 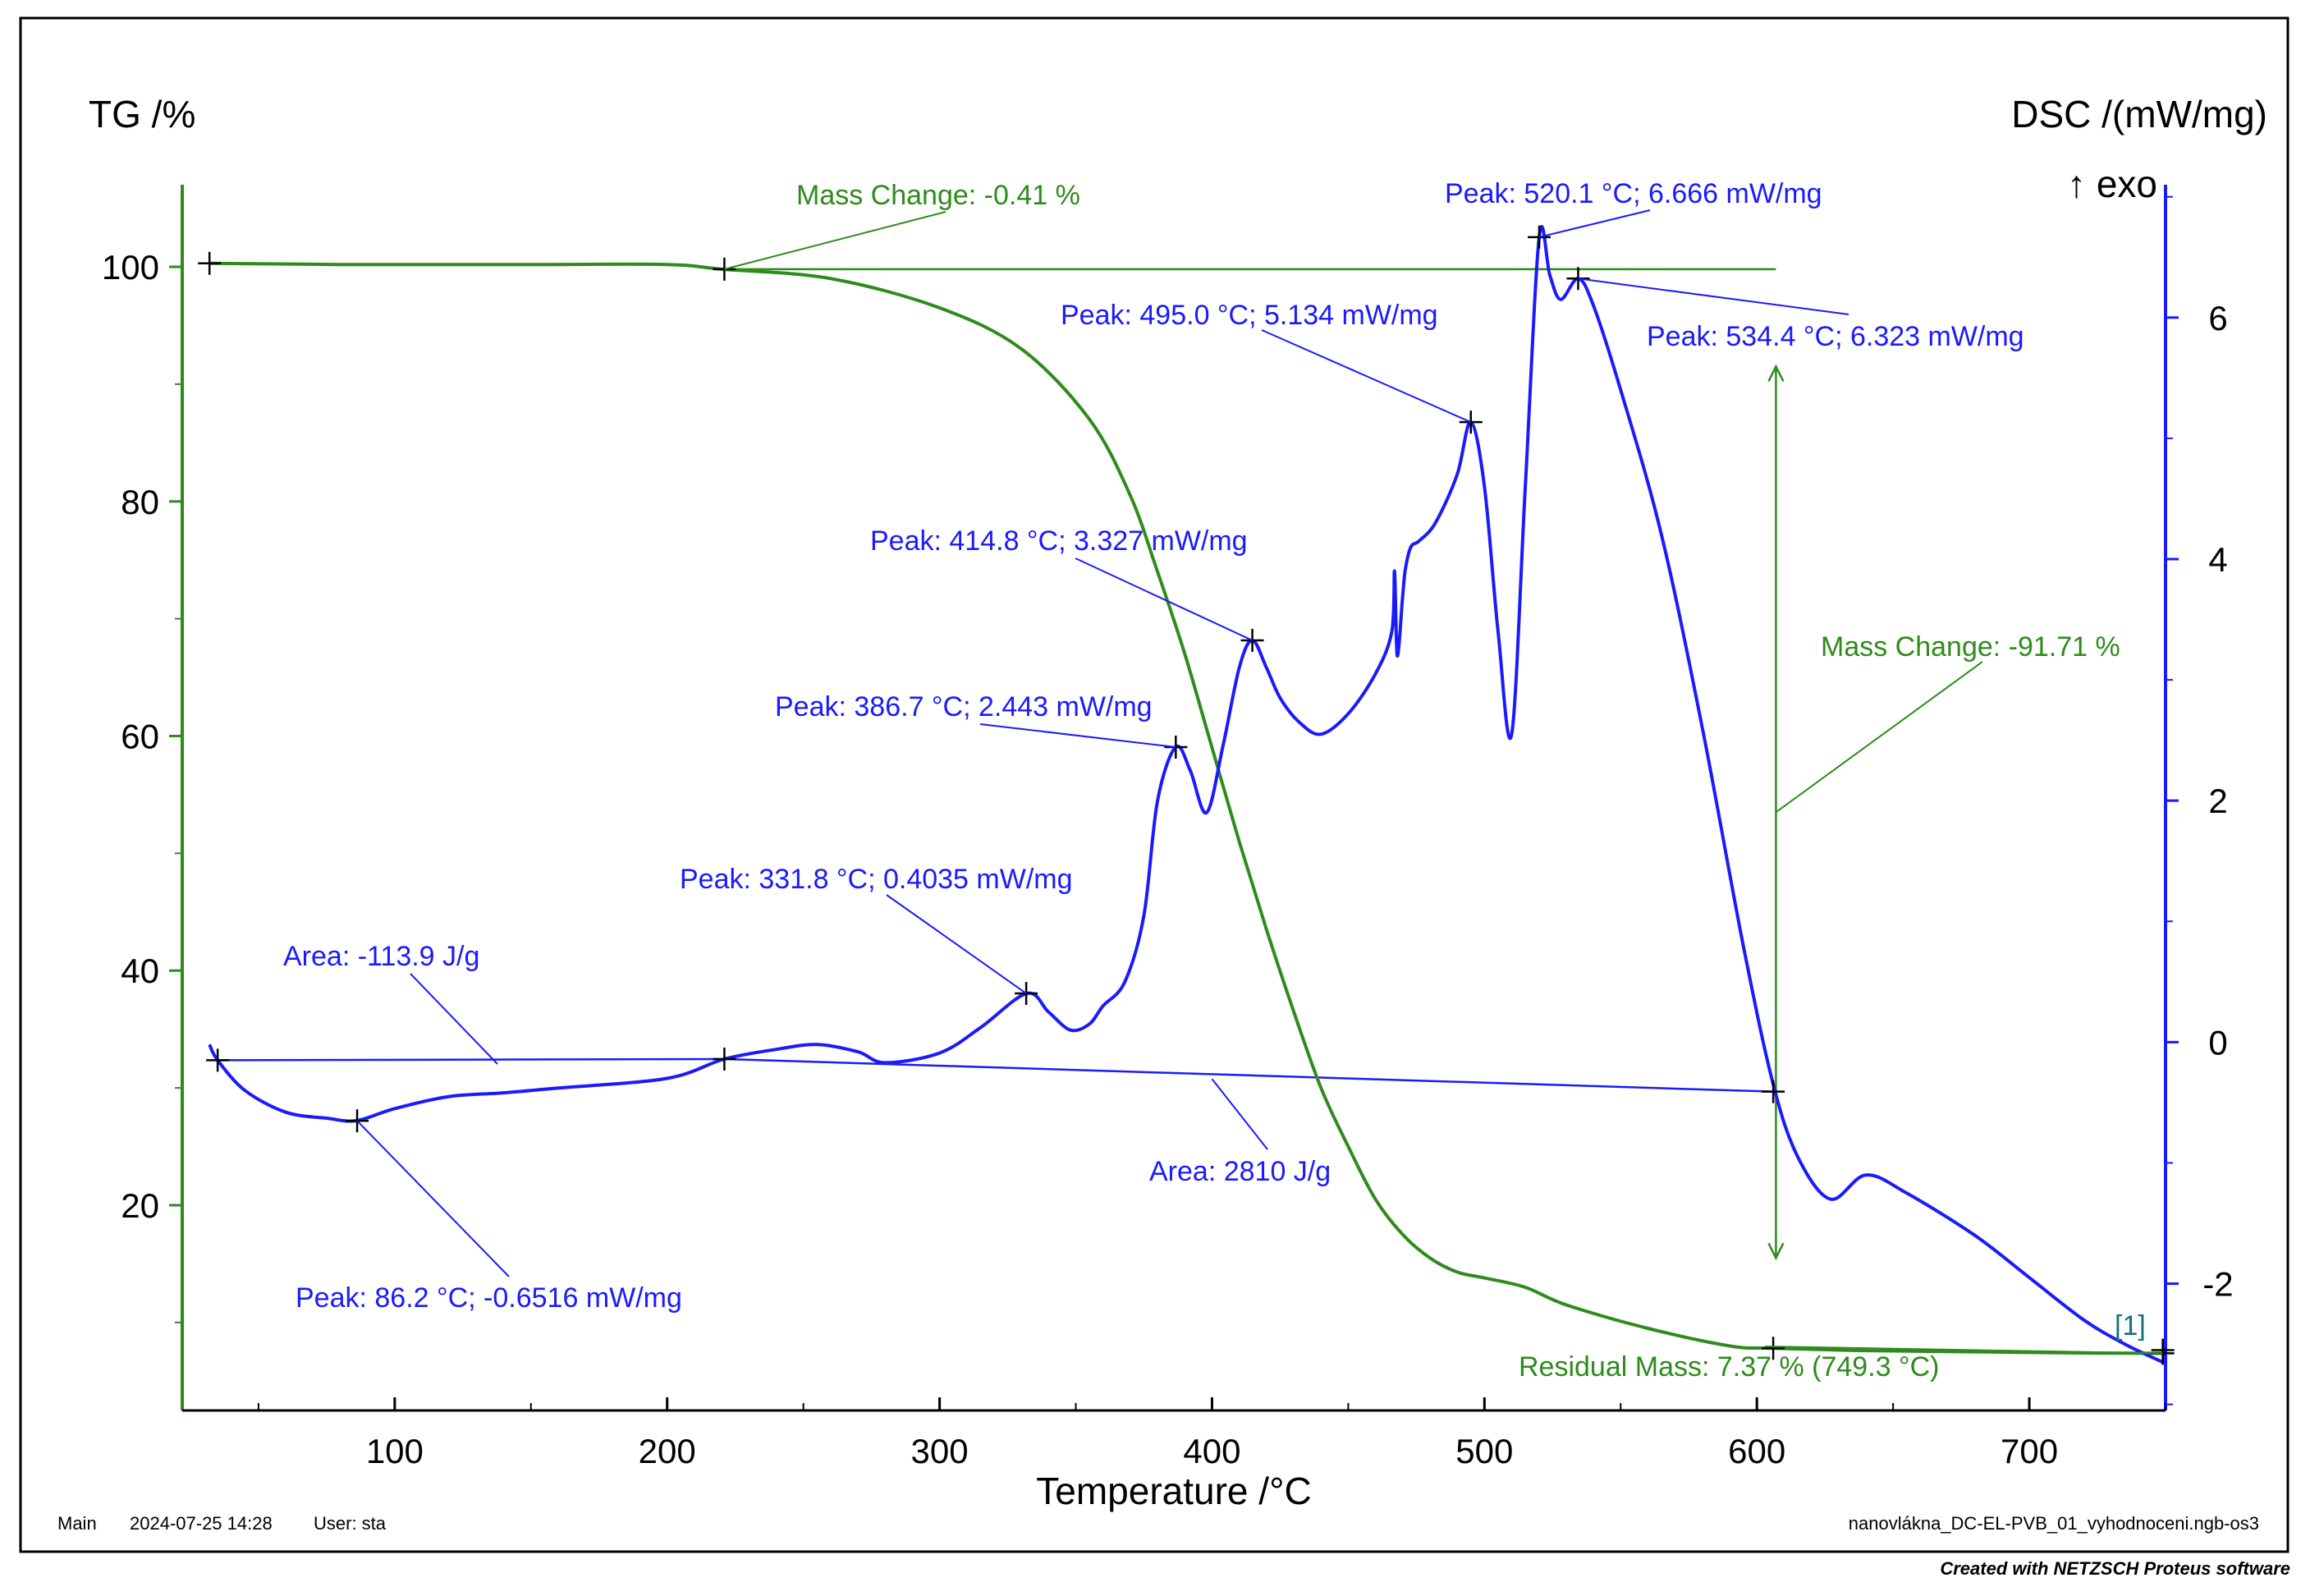 What do you see at coordinates (2139, 114) in the screenshot?
I see `y-axis-right-title: DSC /(mW/mg)` at bounding box center [2139, 114].